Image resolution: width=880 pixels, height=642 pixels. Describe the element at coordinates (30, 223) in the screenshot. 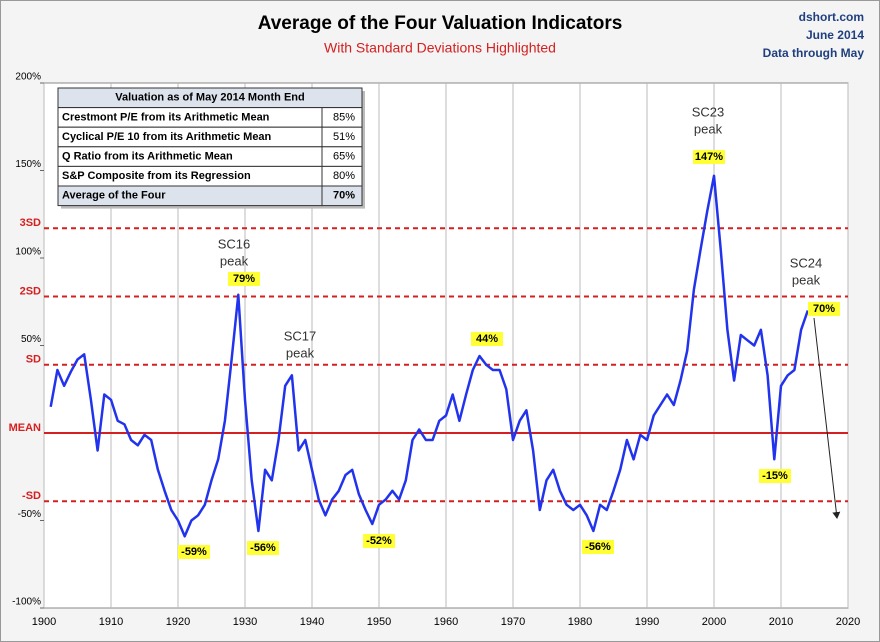

I see `reference-label: 3SD` at that location.